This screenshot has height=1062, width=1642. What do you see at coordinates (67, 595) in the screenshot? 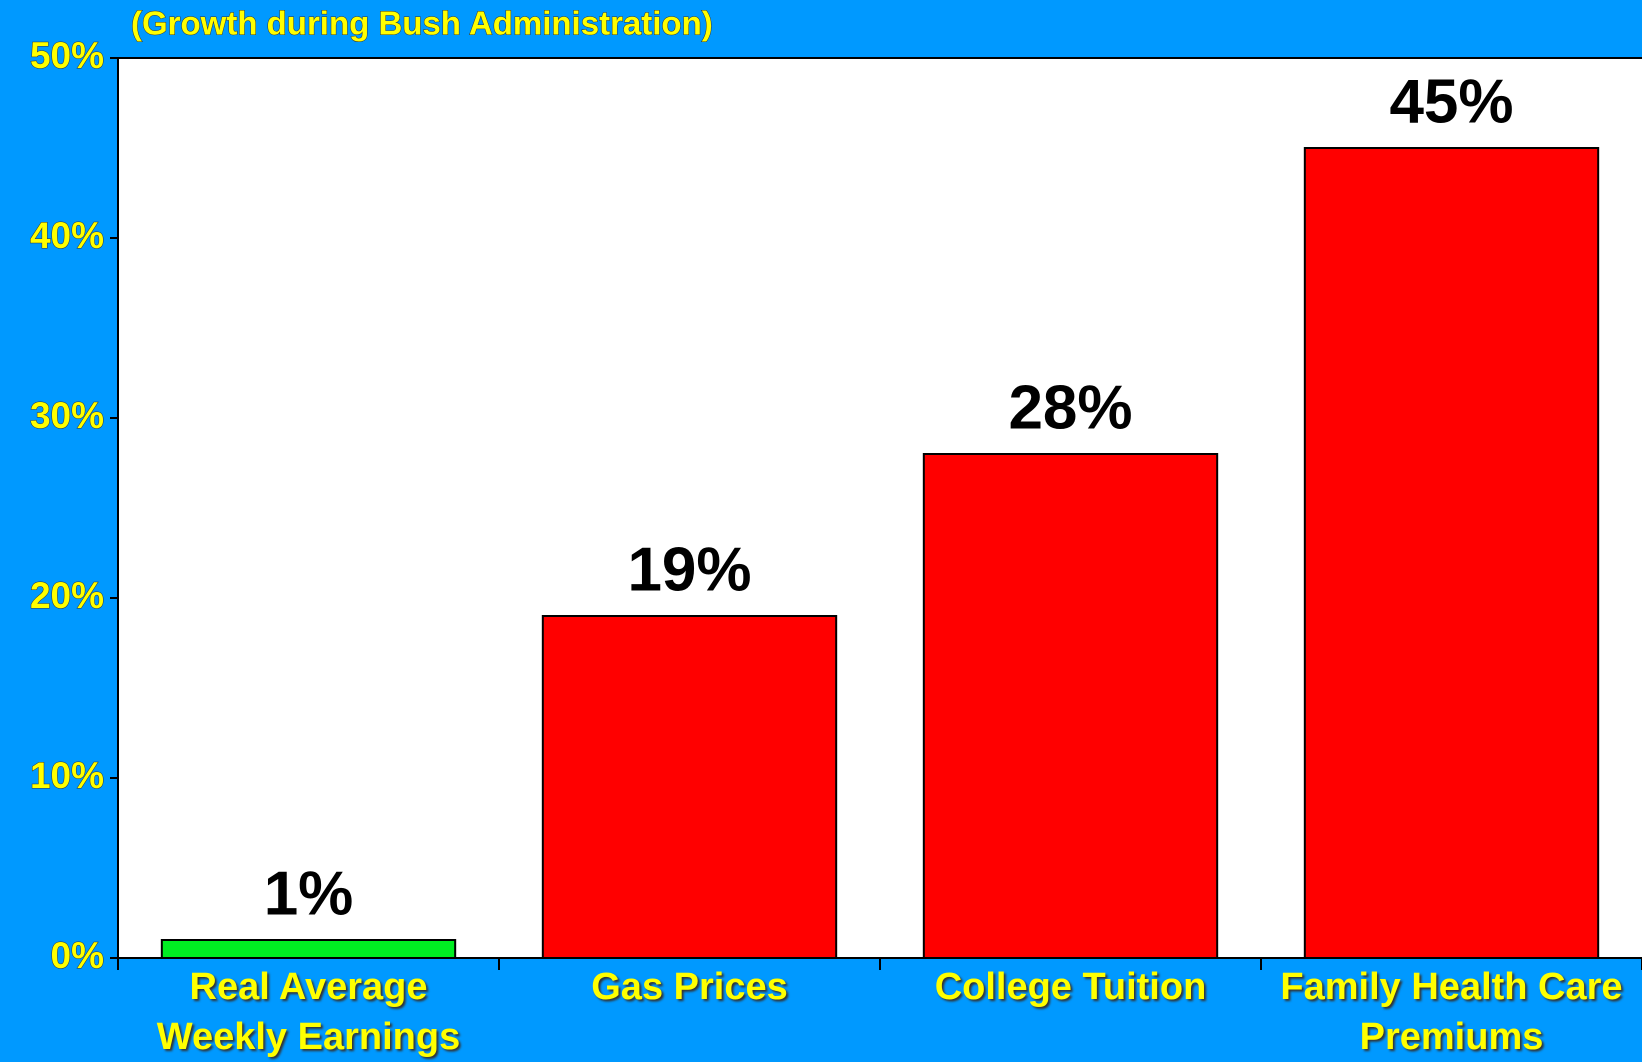
I see `y-tick-label: 20%` at bounding box center [67, 595].